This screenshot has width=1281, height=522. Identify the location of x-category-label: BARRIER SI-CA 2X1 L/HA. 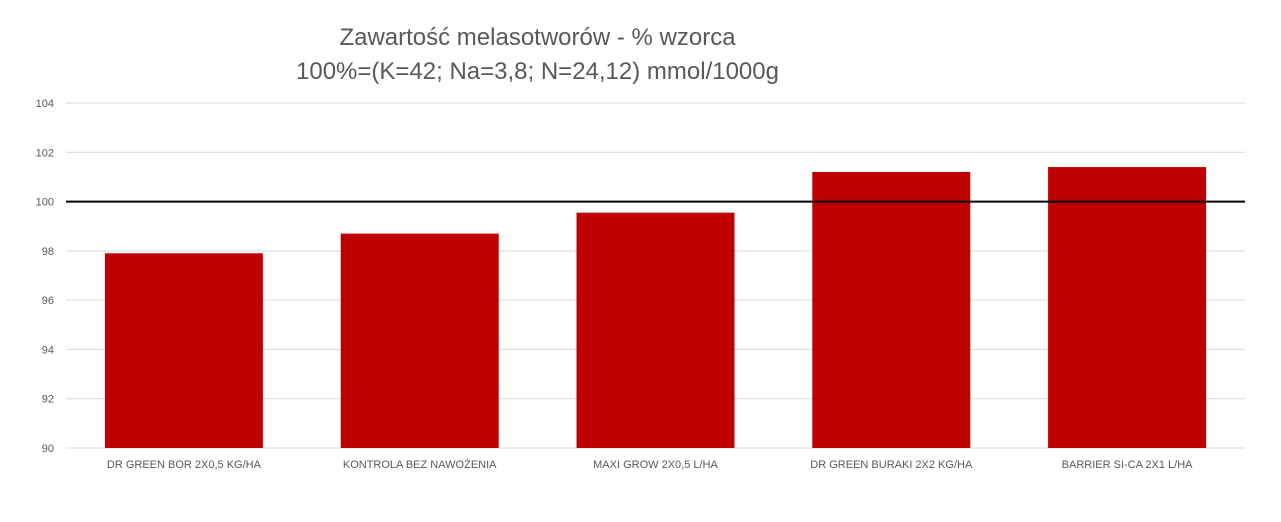
(1127, 465).